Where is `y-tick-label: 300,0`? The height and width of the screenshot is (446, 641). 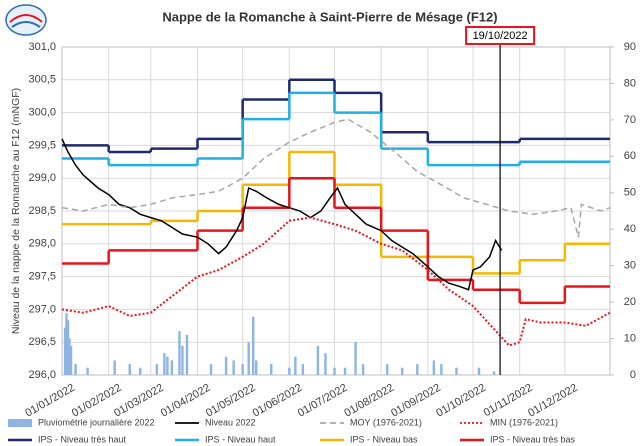 y-tick-label: 300,0 is located at coordinates (42, 113).